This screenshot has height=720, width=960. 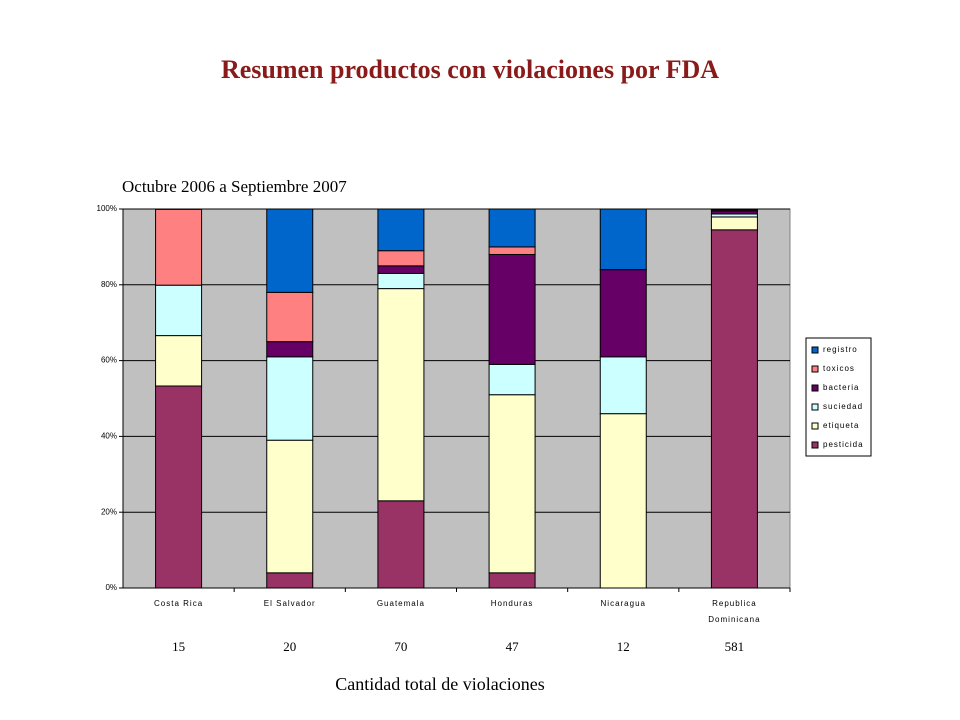 I want to click on legend-label: etiqueta, so click(x=841, y=425).